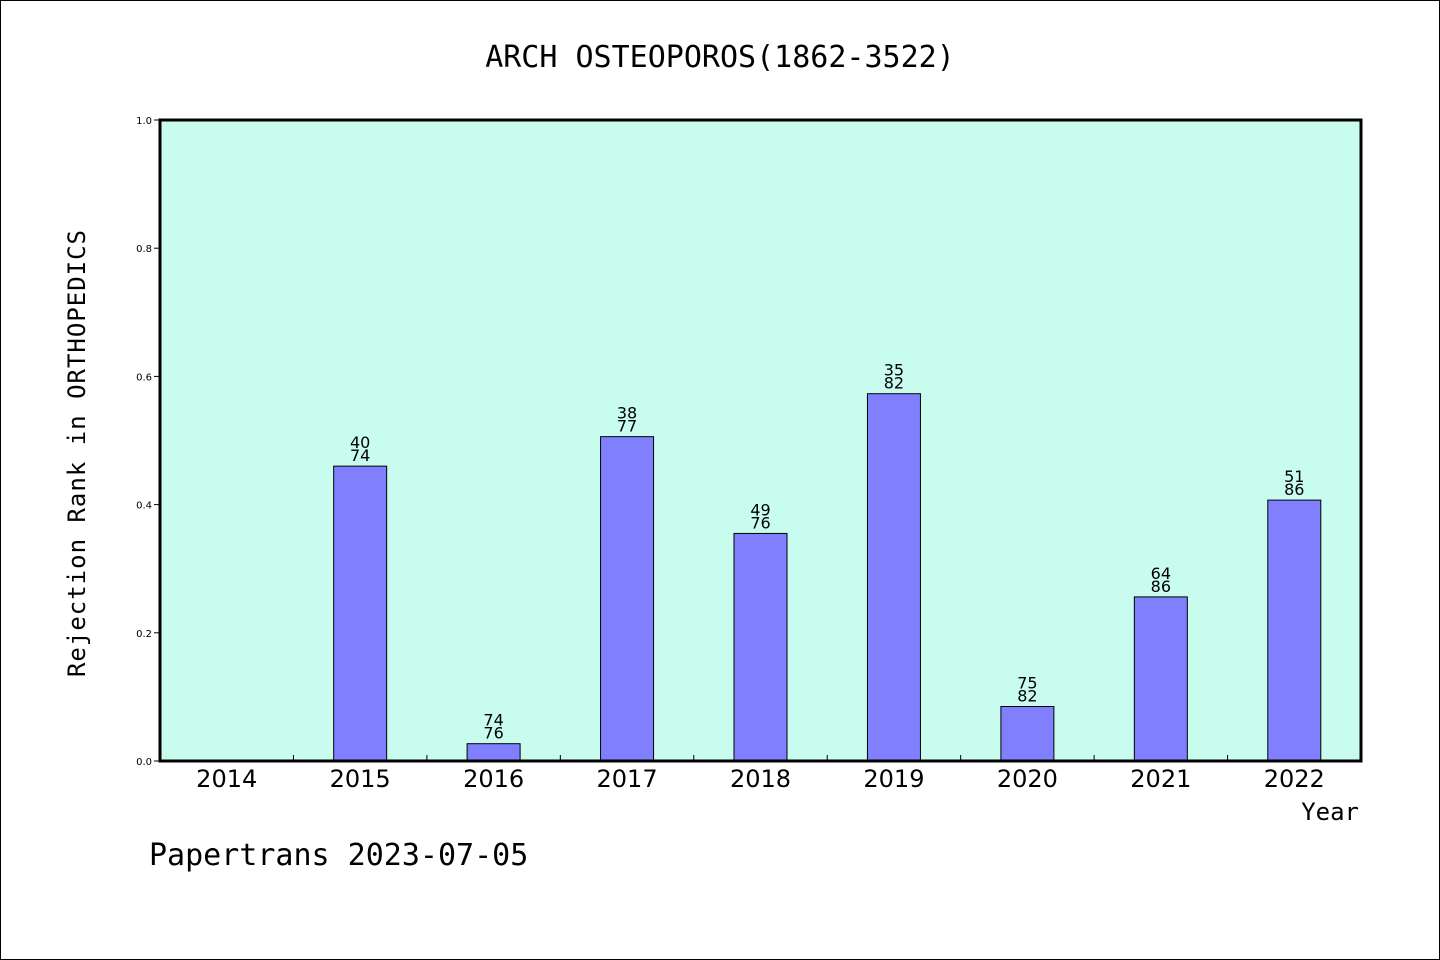  Describe the element at coordinates (144, 506) in the screenshot. I see `y-tick-label-2: 0.4` at that location.